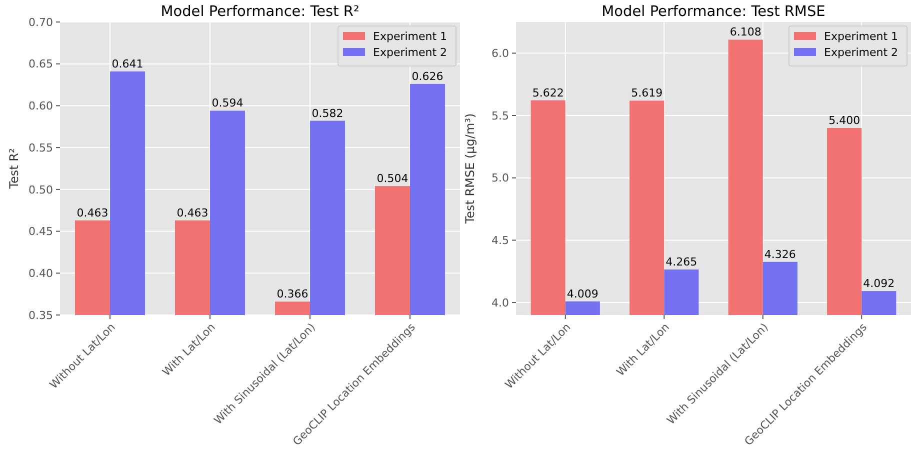  Describe the element at coordinates (844, 120) in the screenshot. I see `text: 5.400` at that location.